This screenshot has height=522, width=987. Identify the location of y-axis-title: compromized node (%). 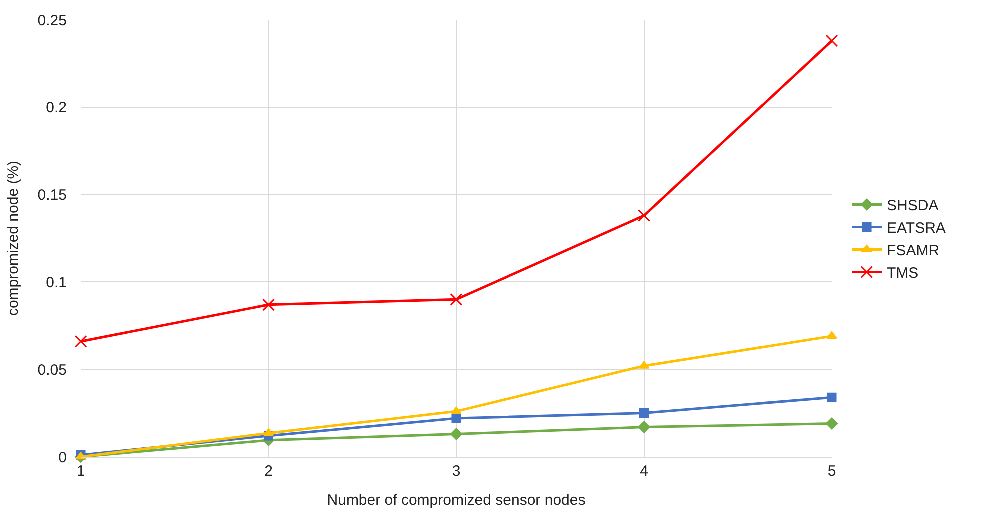
(13, 238).